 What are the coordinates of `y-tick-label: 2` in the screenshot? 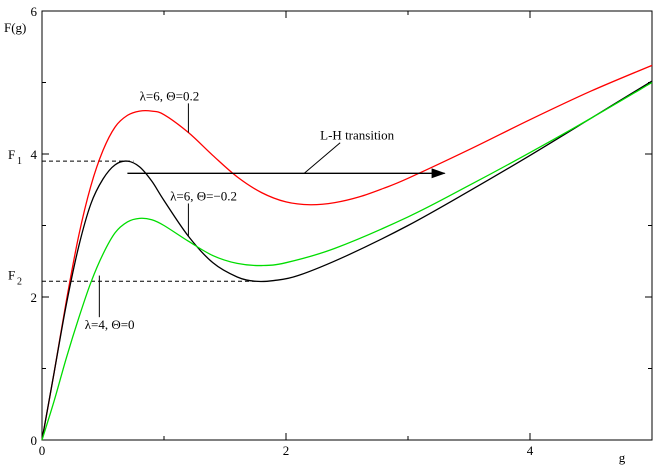 It's located at (34, 297).